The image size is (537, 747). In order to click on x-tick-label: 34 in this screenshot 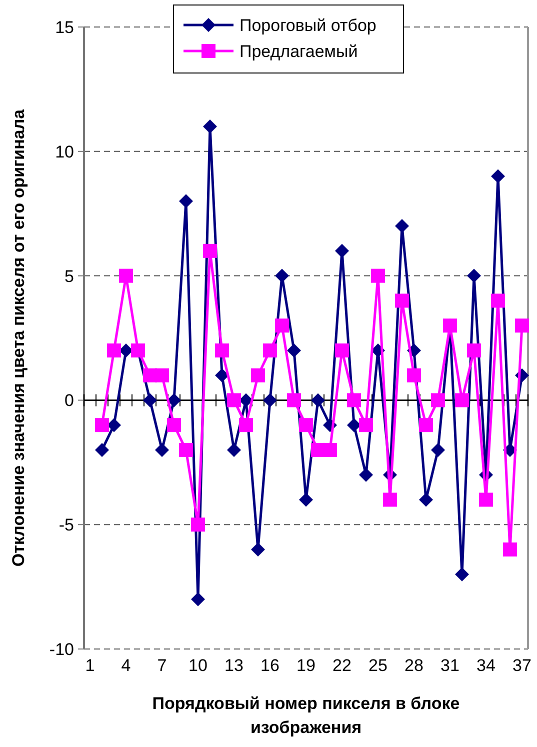, I will do `click(486, 665)`.